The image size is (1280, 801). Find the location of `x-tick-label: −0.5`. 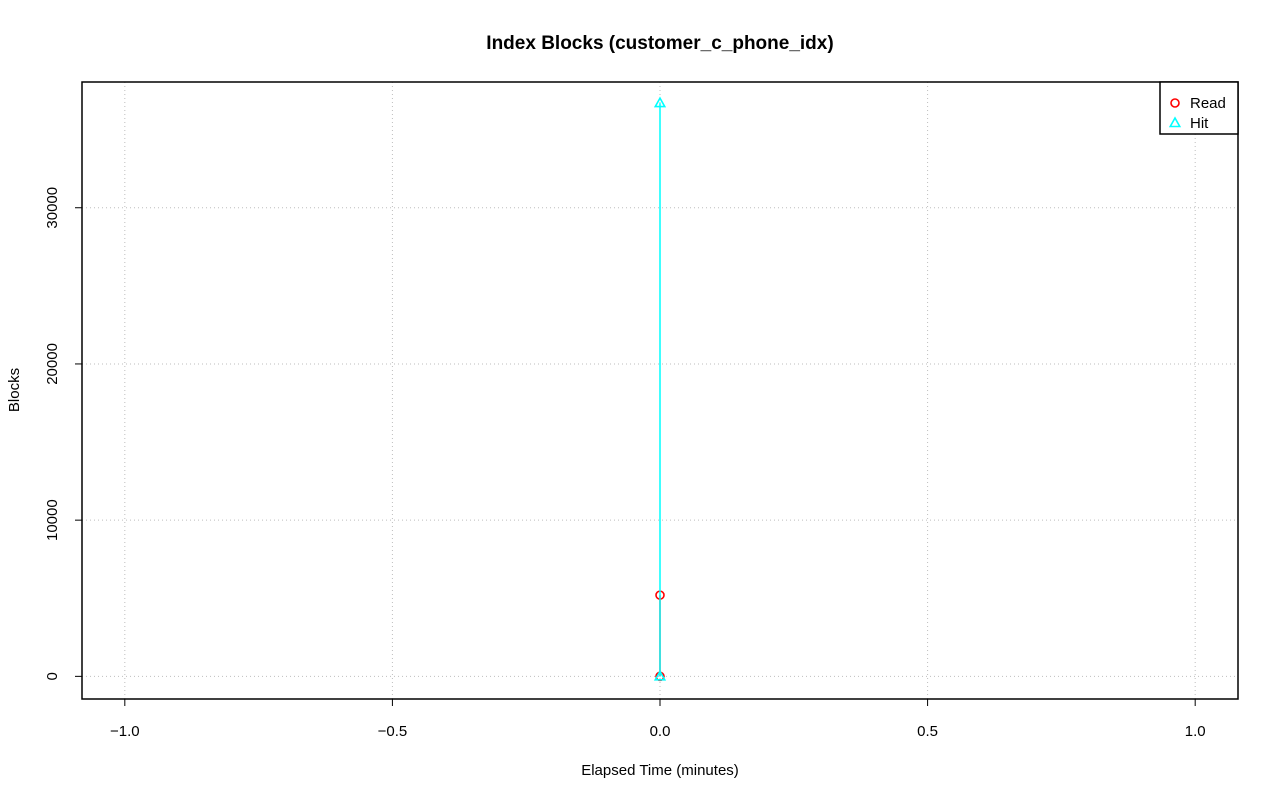

x-tick-label: −0.5 is located at coordinates (393, 731).